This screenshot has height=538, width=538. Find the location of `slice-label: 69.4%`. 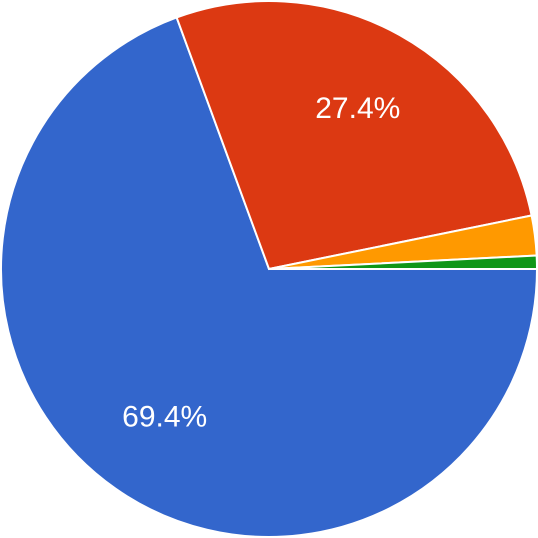

slice-label: 69.4% is located at coordinates (164, 416).